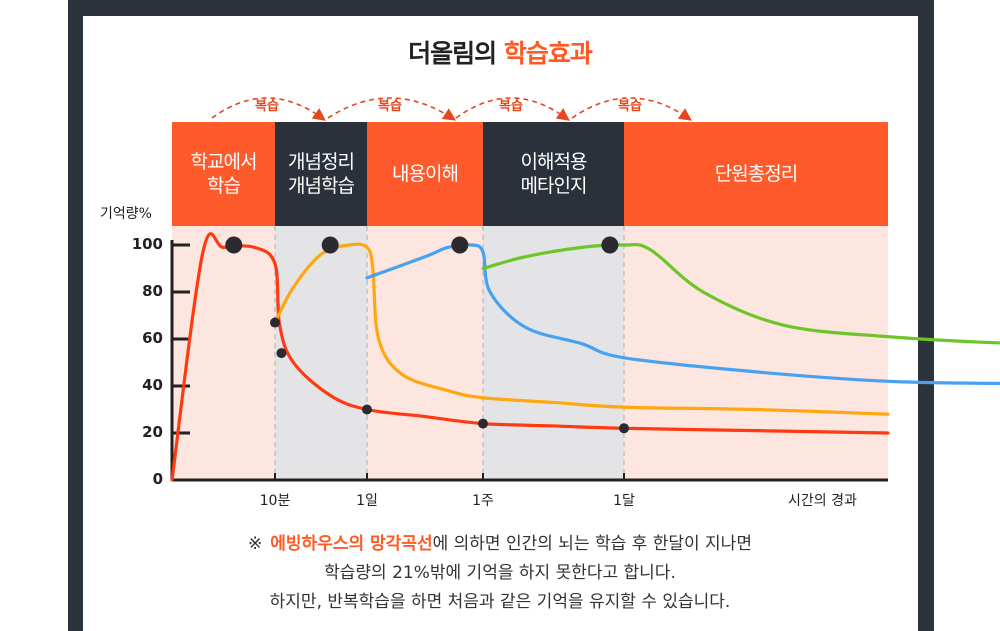 The height and width of the screenshot is (631, 1000). Describe the element at coordinates (367, 501) in the screenshot. I see `x-tick-label-2: 1일` at that location.